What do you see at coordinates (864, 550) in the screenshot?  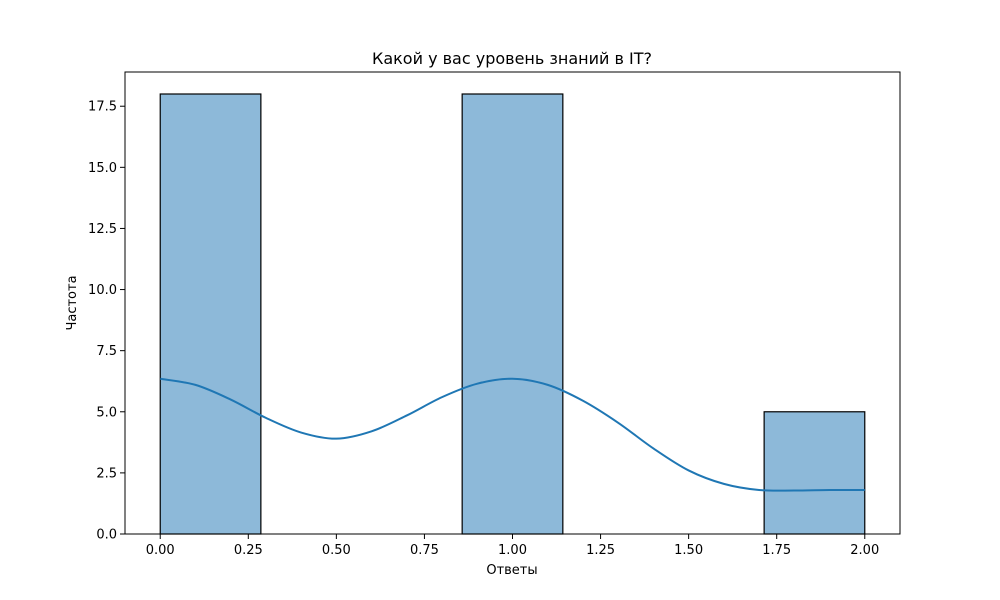 I see `x-tick-label: 2.00` at bounding box center [864, 550].